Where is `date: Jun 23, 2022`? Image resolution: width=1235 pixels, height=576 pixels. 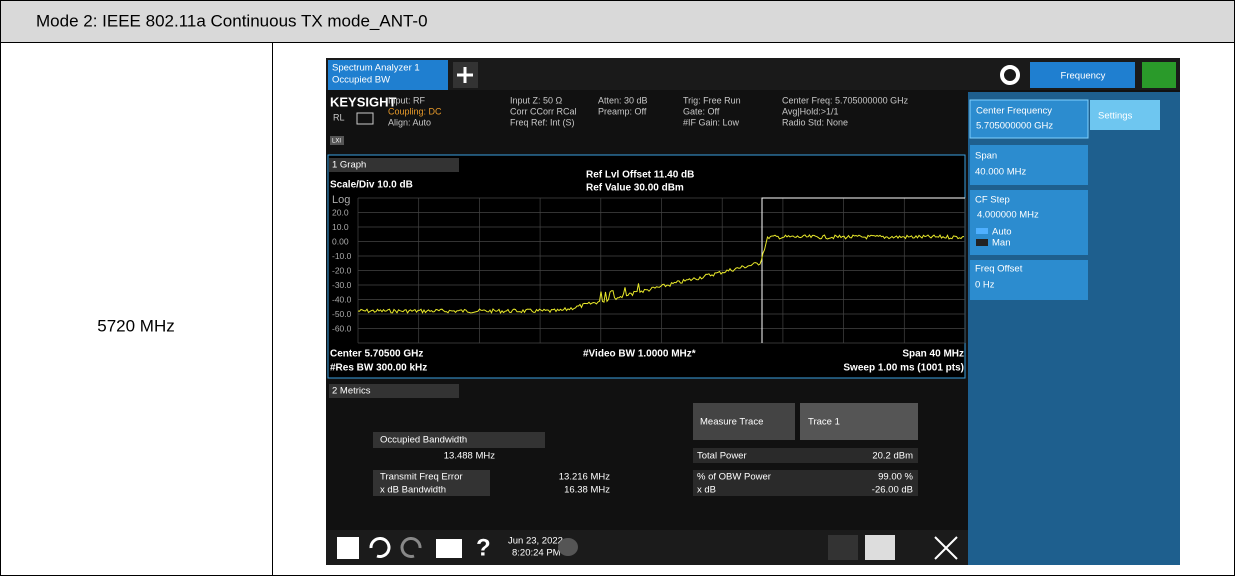
date: Jun 23, 2022 is located at coordinates (535, 541).